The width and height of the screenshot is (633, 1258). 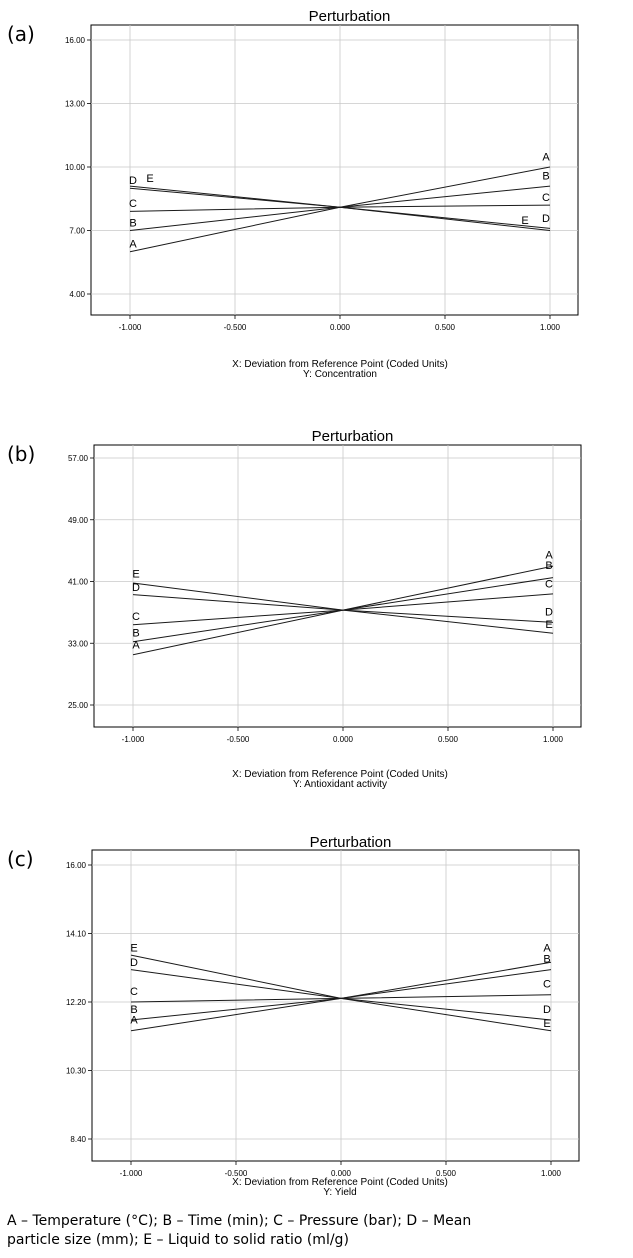 I want to click on y-tick-label: 13.00, so click(x=75, y=104).